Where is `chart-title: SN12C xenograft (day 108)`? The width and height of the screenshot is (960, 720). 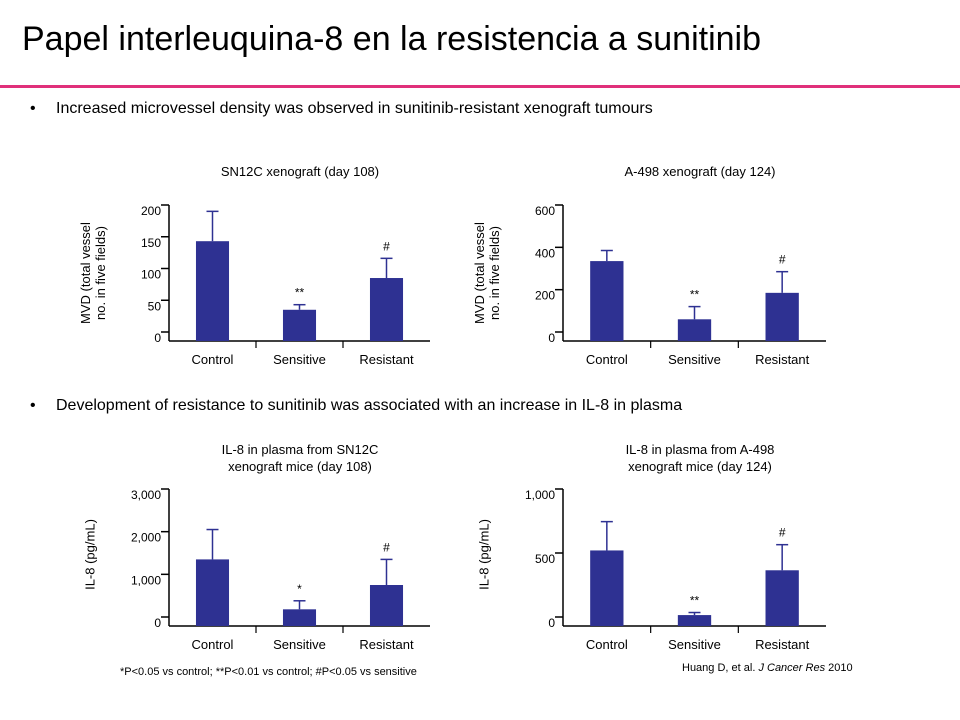
chart-title: SN12C xenograft (day 108) is located at coordinates (300, 171).